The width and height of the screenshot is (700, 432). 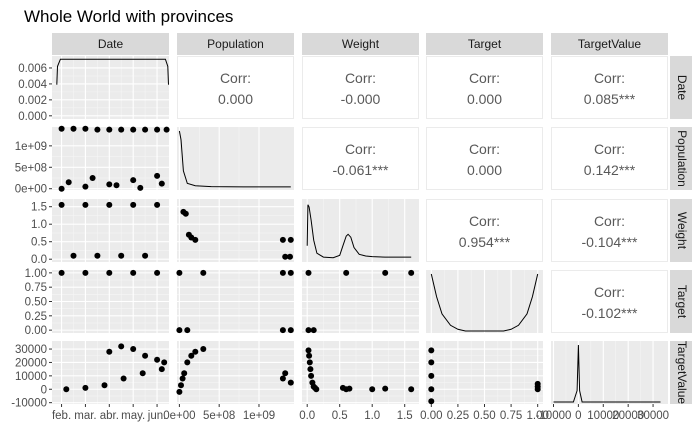 What do you see at coordinates (39, 225) in the screenshot?
I see `y-tick-label: 1.0` at bounding box center [39, 225].